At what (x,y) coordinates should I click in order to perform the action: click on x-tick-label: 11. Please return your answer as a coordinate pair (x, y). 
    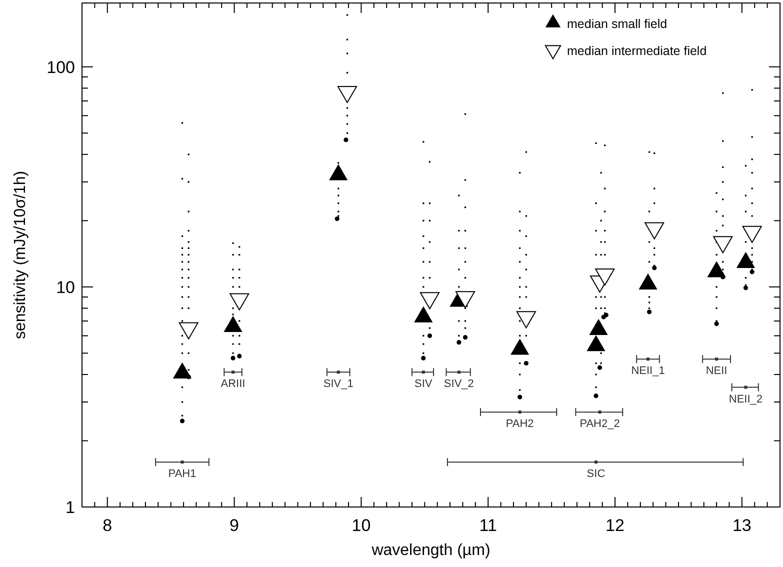
    Looking at the image, I should click on (488, 525).